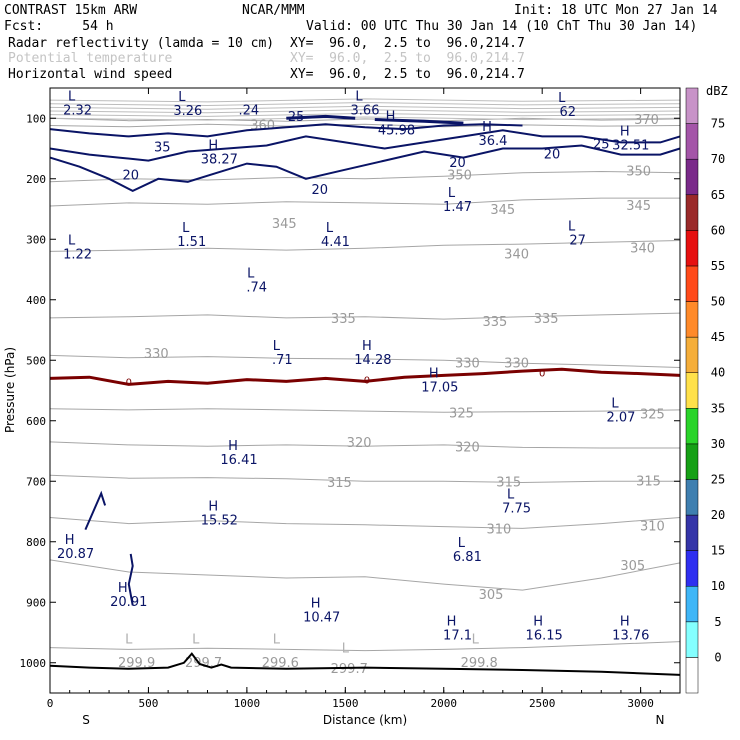 The width and height of the screenshot is (740, 740). What do you see at coordinates (718, 337) in the screenshot?
I see `colorbar-label: 45` at bounding box center [718, 337].